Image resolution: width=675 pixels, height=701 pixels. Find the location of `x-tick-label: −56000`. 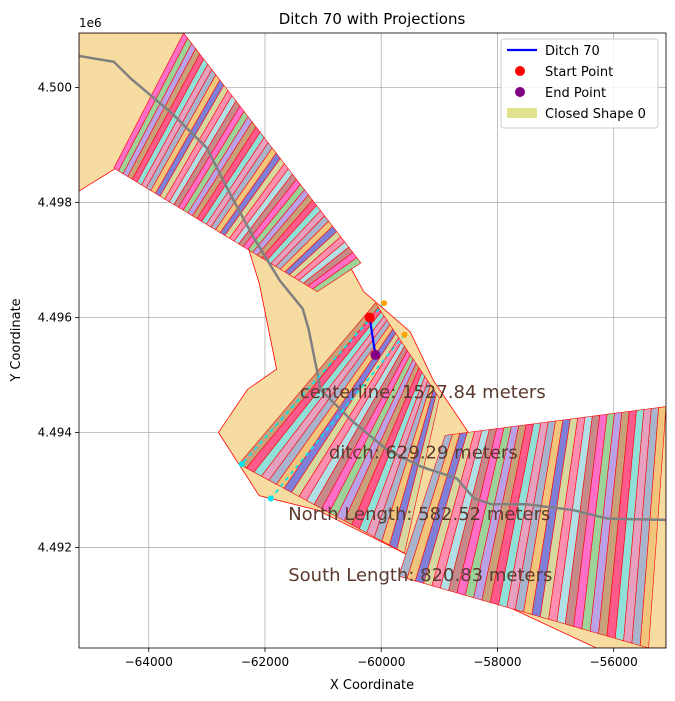

x-tick-label: −56000 is located at coordinates (614, 662).